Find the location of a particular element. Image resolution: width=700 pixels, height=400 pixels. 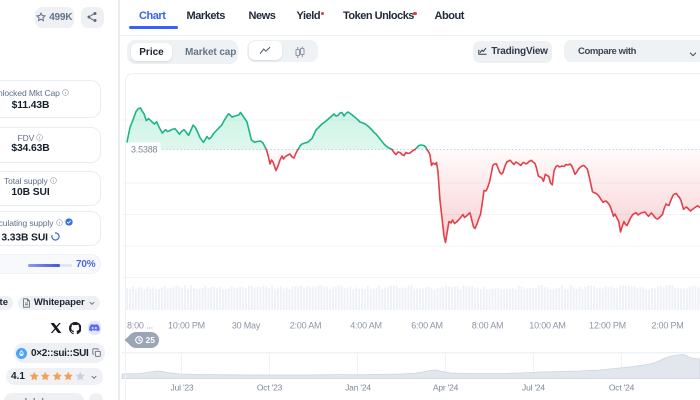

svg-text: Jan '24 is located at coordinates (358, 388).